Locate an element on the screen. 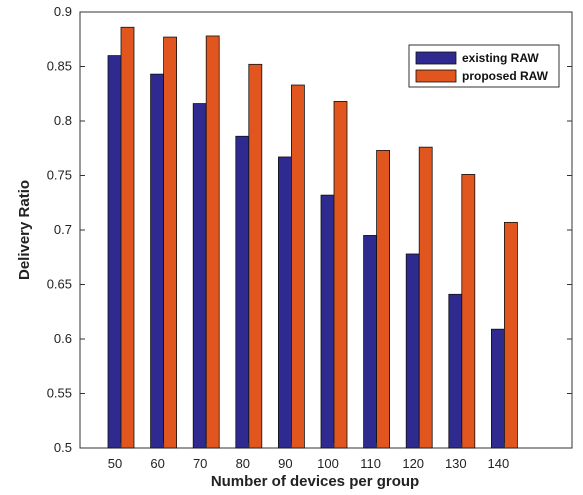  x-tick-label: 90 is located at coordinates (285, 463).